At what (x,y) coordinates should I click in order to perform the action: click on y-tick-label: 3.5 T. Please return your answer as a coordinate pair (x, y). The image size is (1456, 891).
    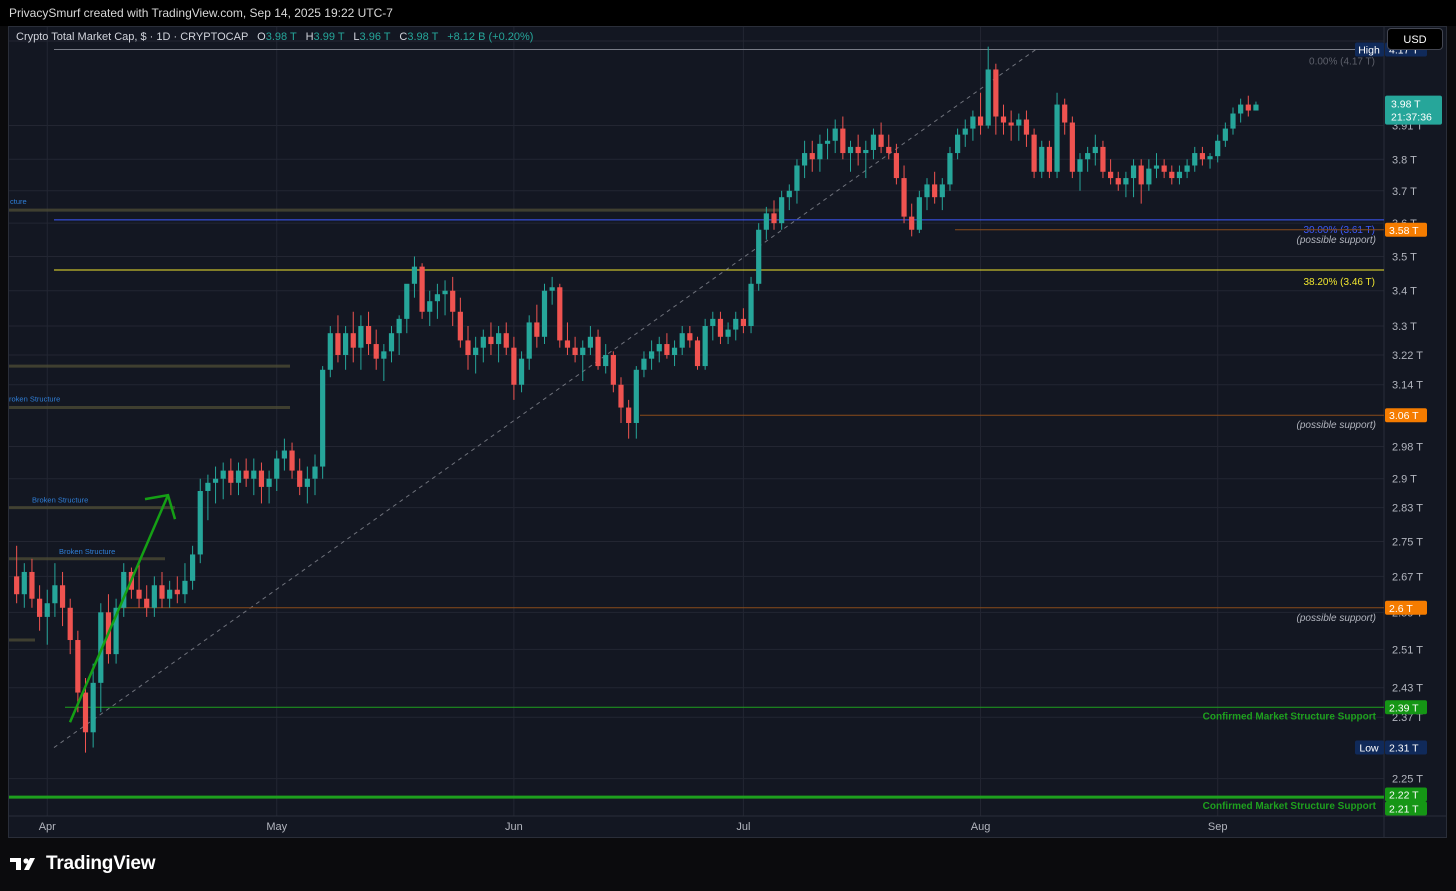
    Looking at the image, I should click on (1404, 257).